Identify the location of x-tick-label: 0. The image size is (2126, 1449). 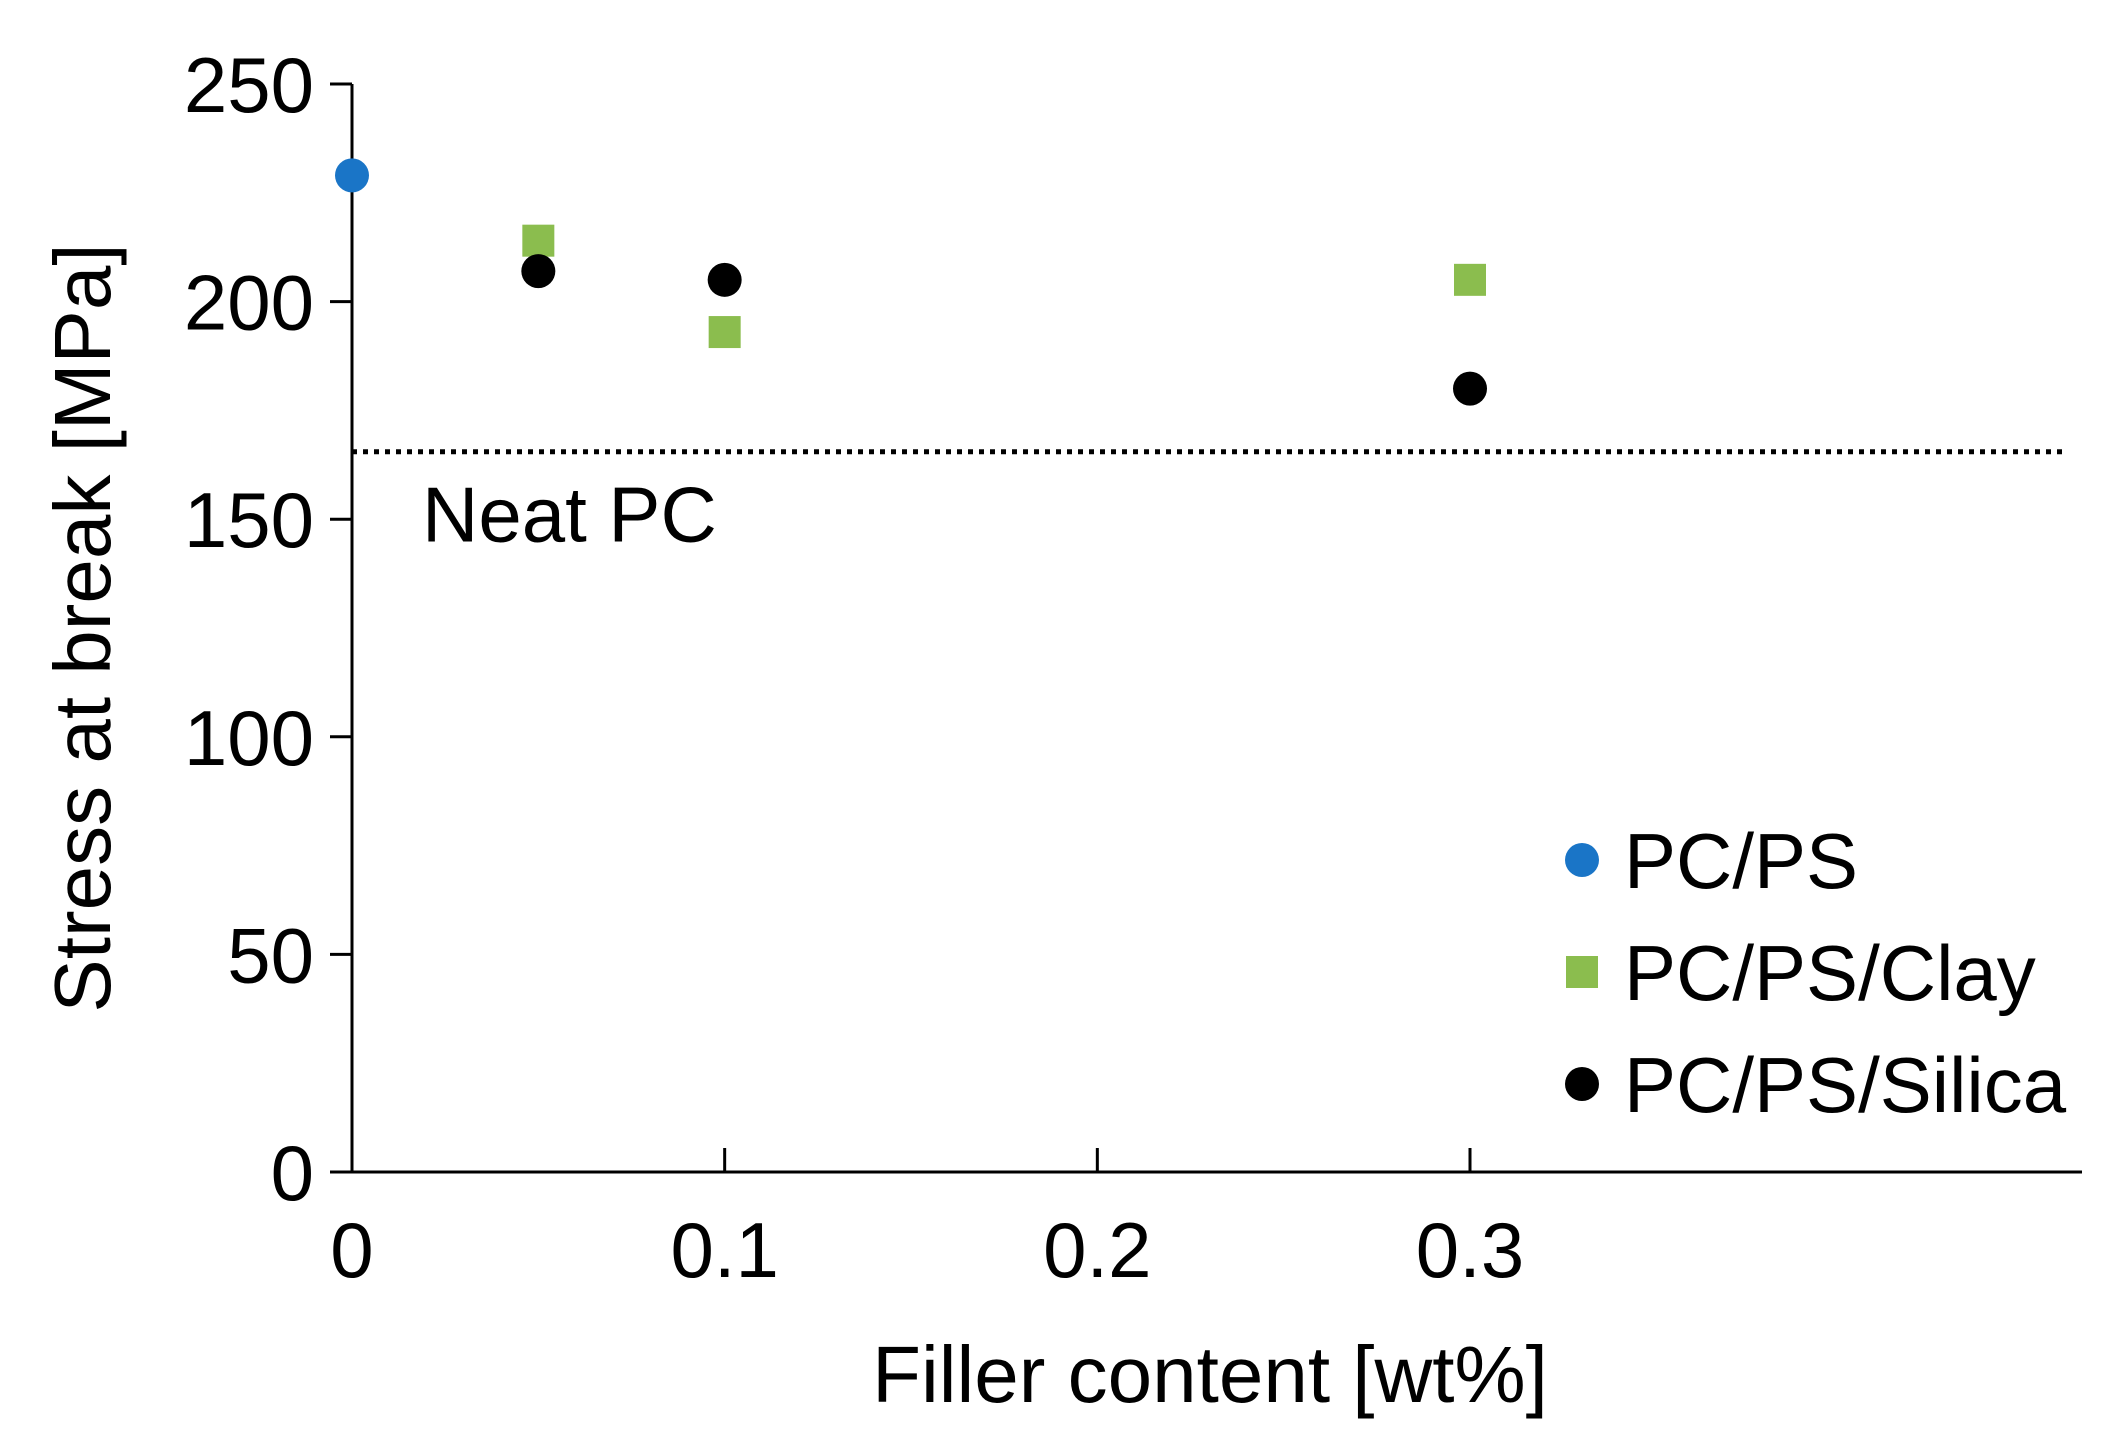
(351, 1250).